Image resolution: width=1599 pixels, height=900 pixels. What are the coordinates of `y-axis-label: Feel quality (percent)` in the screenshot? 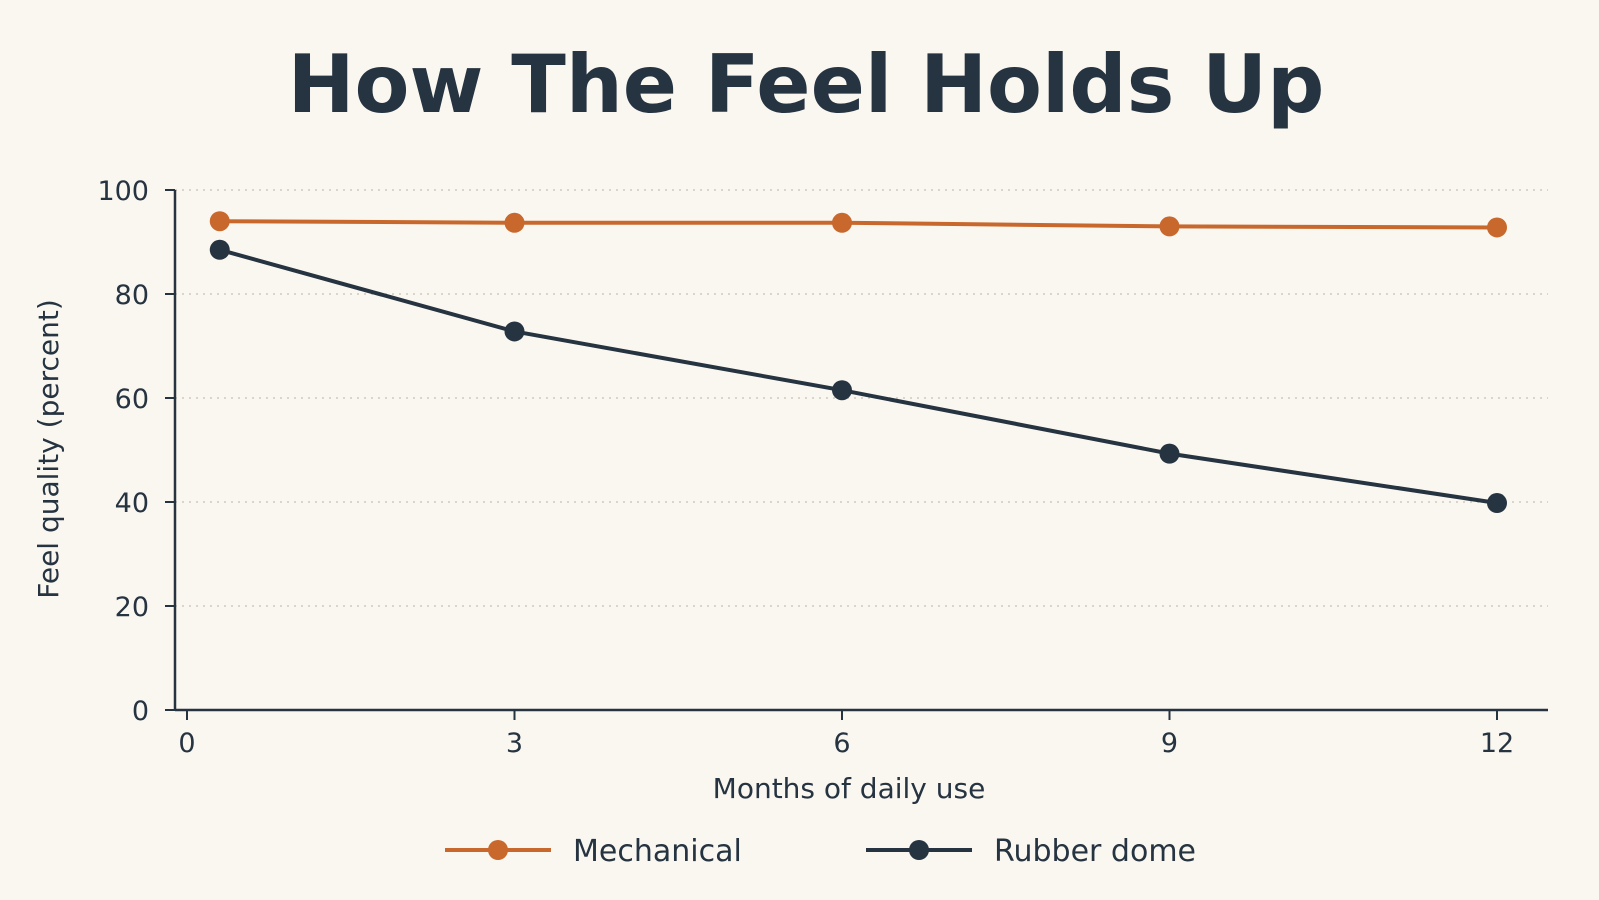 It's located at (48, 448).